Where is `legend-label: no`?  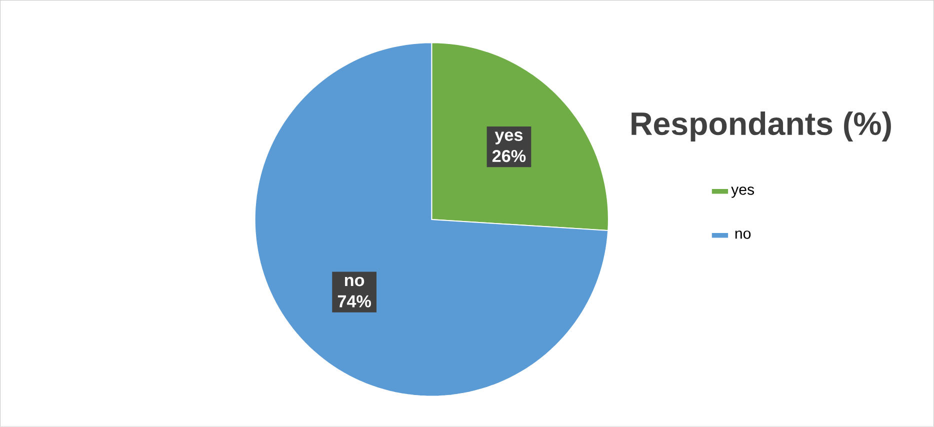 legend-label: no is located at coordinates (743, 234).